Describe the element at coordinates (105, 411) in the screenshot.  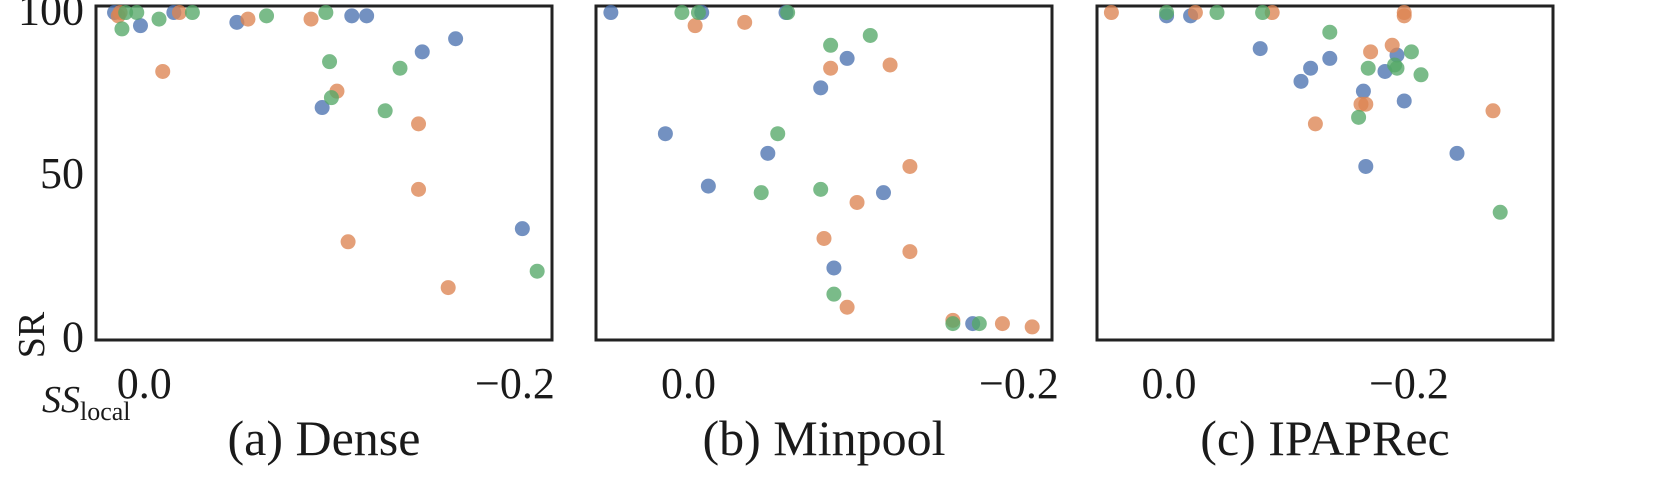
I see `x-axis-label-subscript: local` at that location.